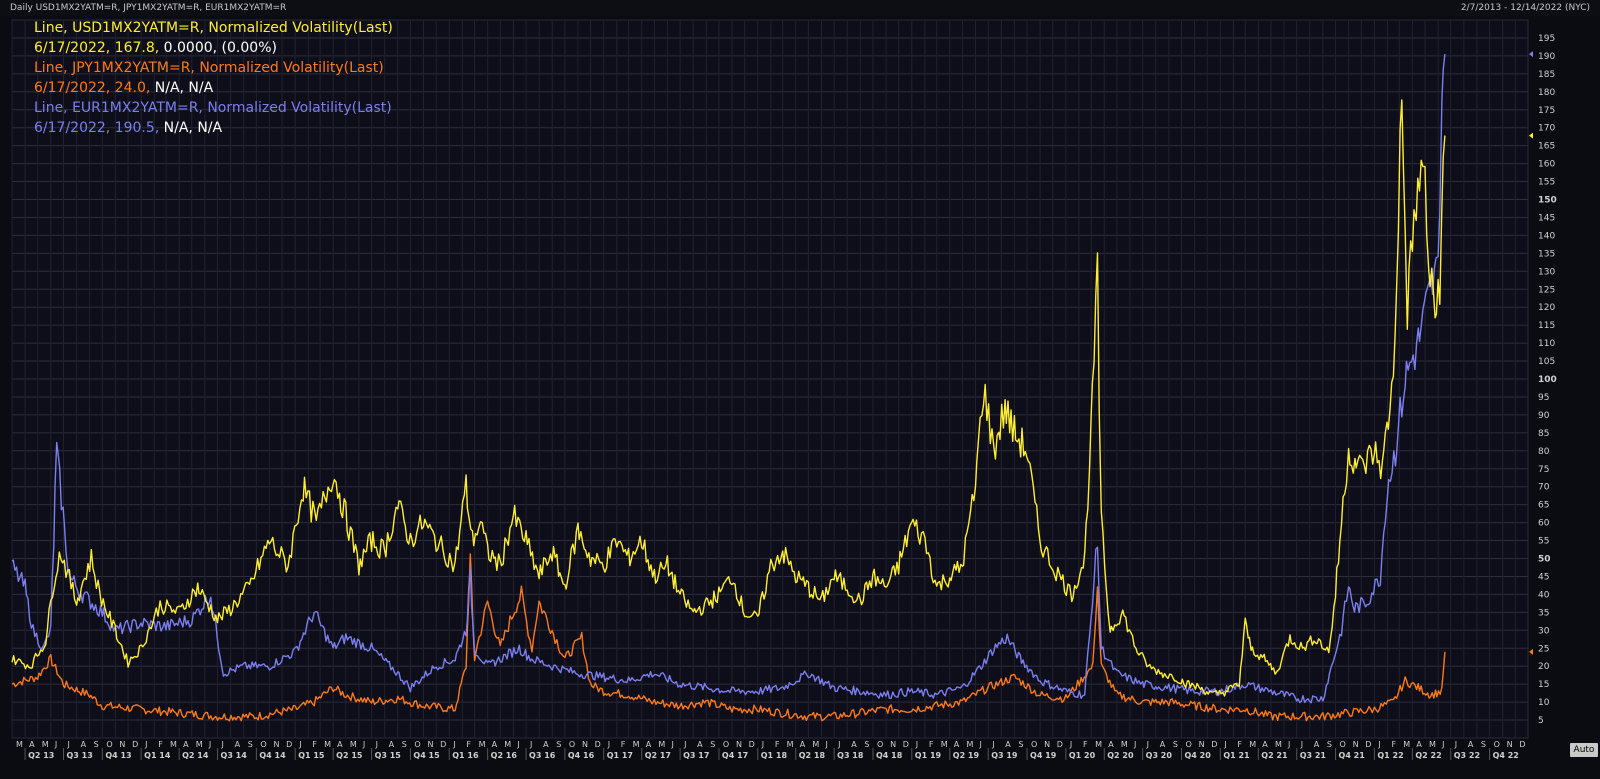 This screenshot has width=1600, height=779. I want to click on x-quarter-label: Q2 19, so click(966, 755).